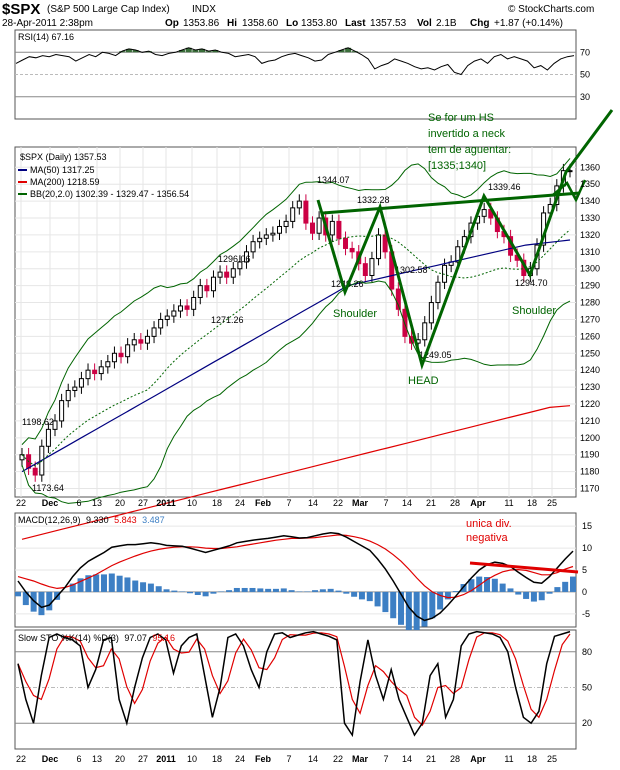 This screenshot has height=770, width=620. I want to click on macd-tick-label: 5, so click(584, 570).